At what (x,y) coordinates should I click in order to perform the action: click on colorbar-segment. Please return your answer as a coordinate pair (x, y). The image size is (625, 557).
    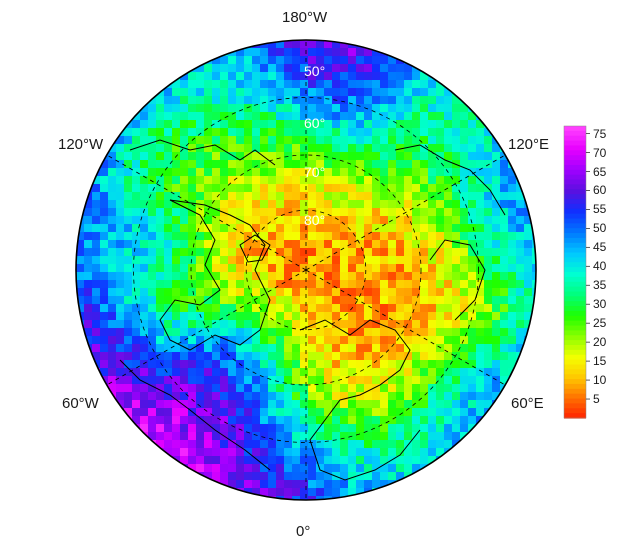
    Looking at the image, I should click on (575, 255).